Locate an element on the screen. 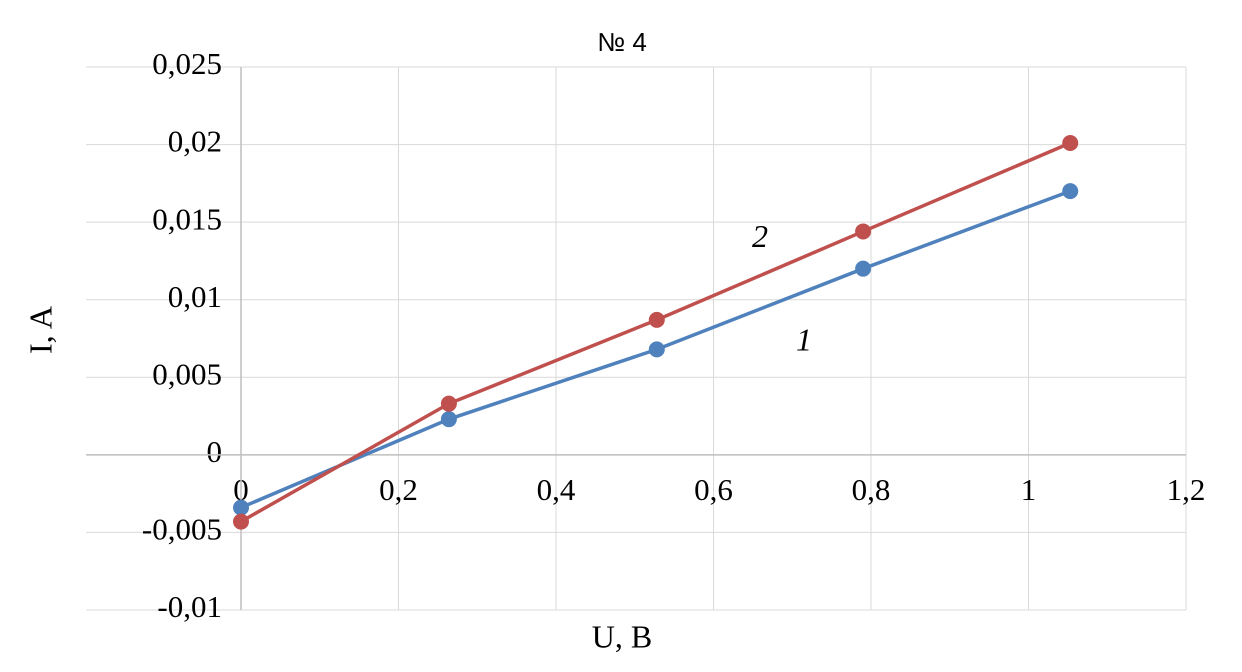 The height and width of the screenshot is (672, 1242). y-tick-label: 0,005 is located at coordinates (187, 373).